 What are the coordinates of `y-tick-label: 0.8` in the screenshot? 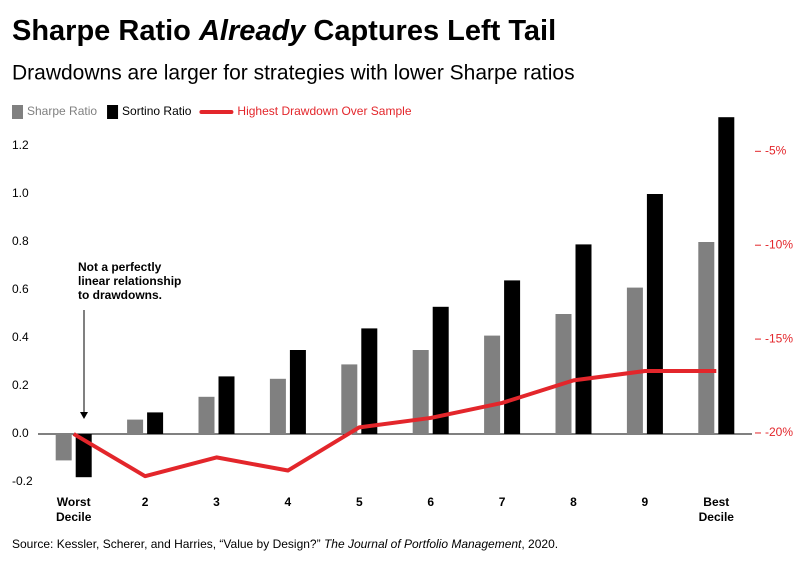 It's located at (20, 241).